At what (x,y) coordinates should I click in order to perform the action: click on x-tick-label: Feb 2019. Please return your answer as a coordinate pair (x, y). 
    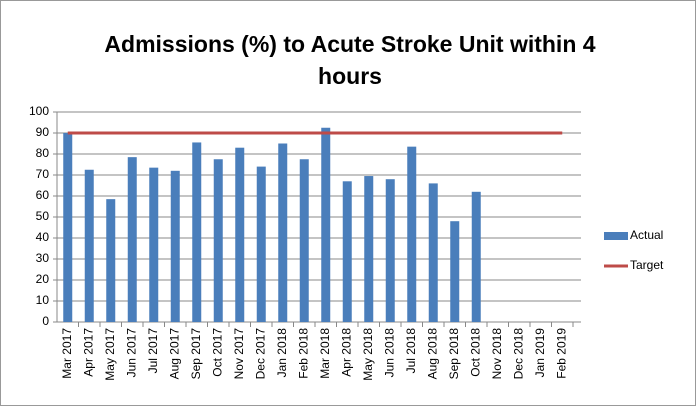
    Looking at the image, I should click on (561, 353).